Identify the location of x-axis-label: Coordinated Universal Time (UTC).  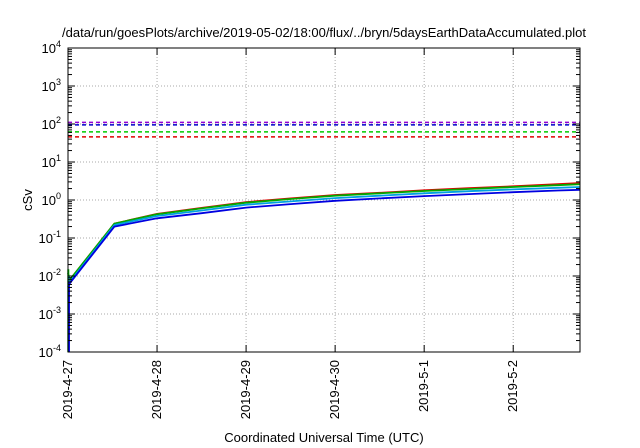
(323, 437).